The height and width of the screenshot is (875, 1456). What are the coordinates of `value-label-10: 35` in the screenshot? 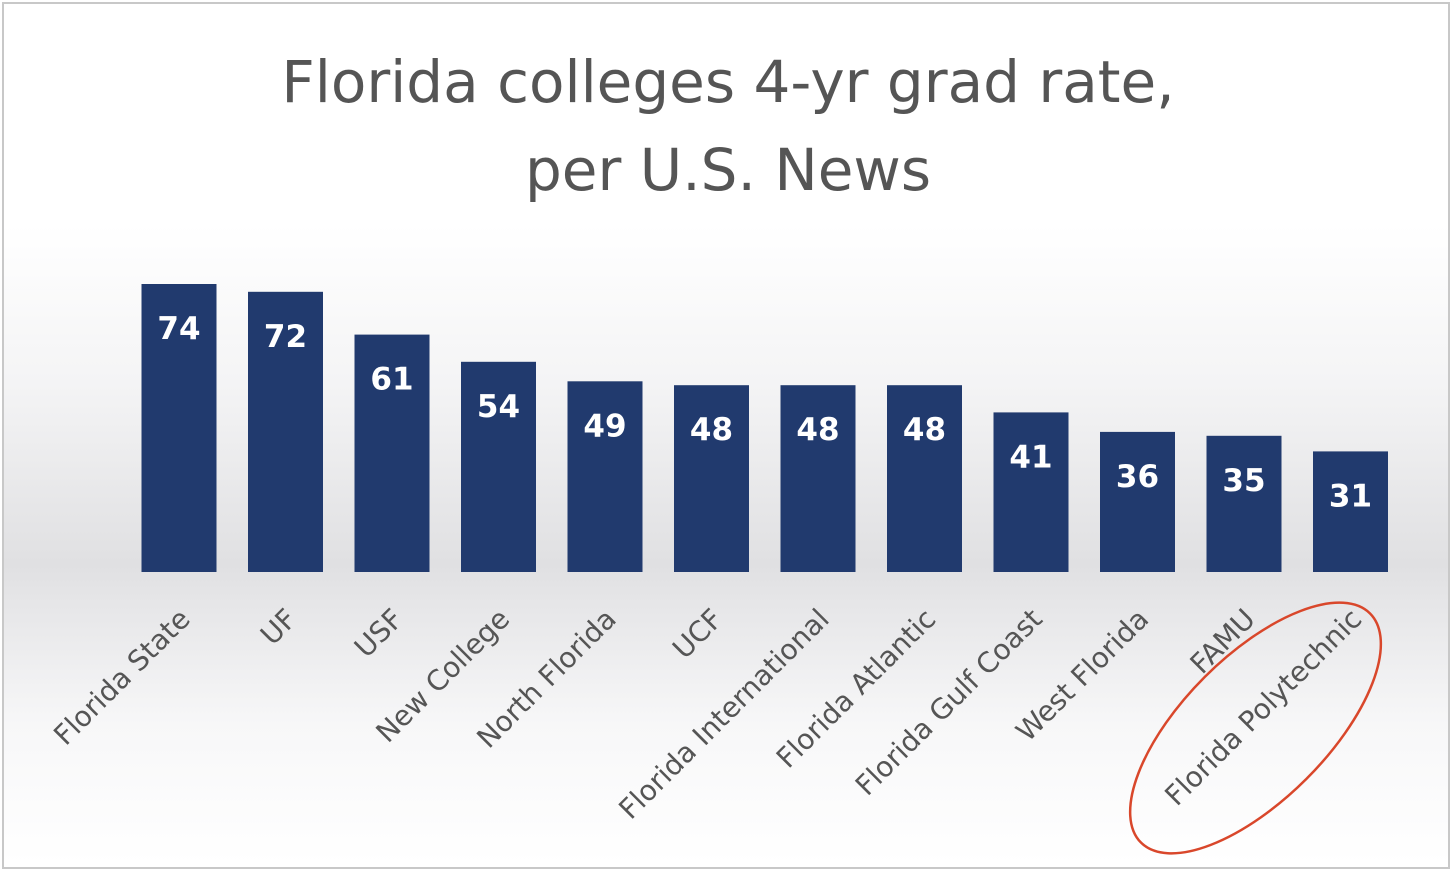 It's located at (1243, 481).